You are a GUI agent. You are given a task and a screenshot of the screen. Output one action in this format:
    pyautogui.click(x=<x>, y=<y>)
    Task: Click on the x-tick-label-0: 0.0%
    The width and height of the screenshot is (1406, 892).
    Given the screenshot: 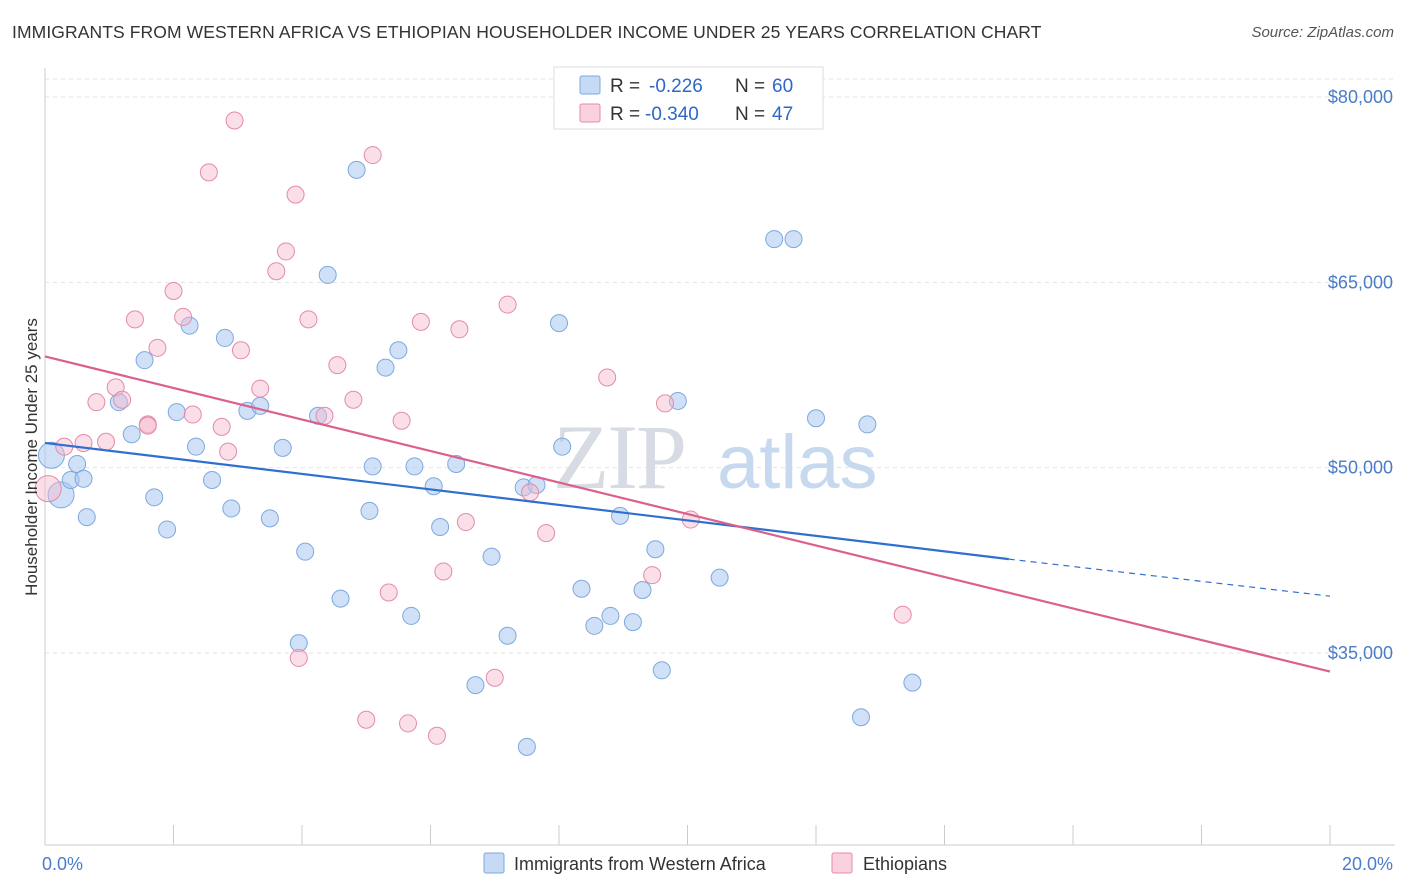 What is the action you would take?
    pyautogui.click(x=62, y=864)
    